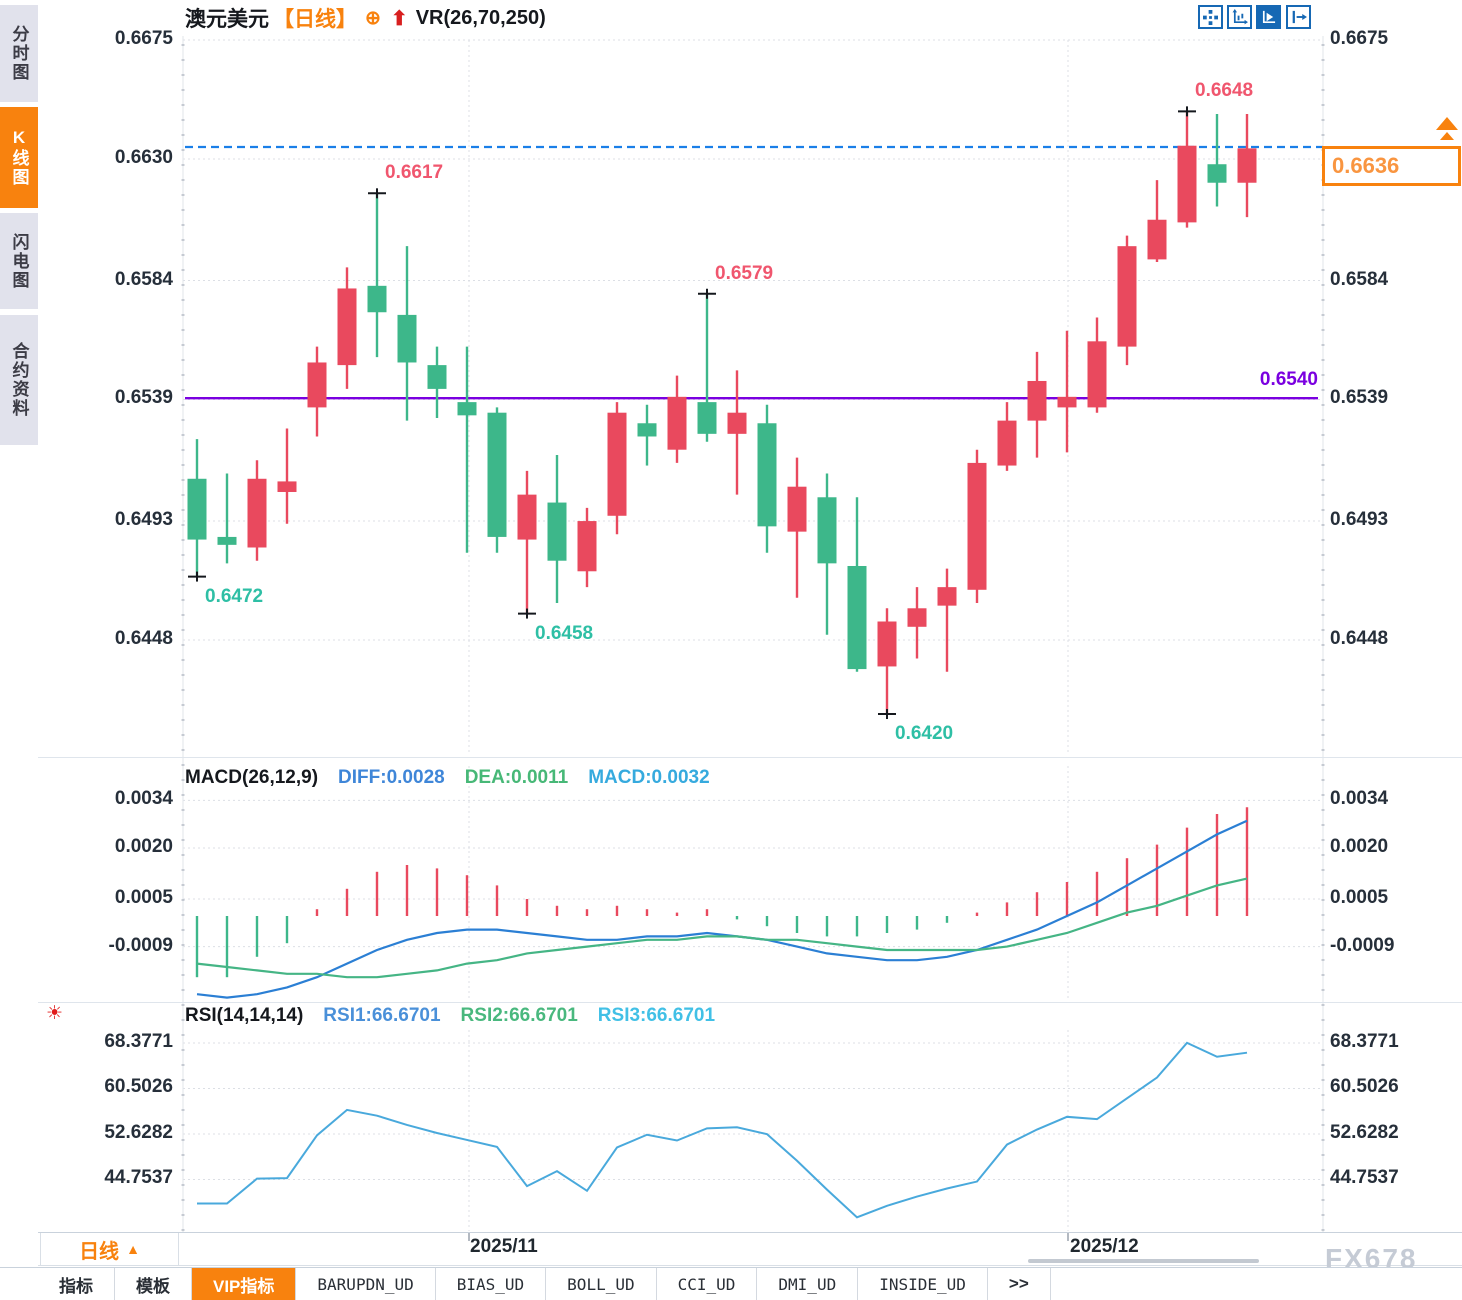 The width and height of the screenshot is (1462, 1300). What do you see at coordinates (1366, 165) in the screenshot?
I see `current-price-value: 0.6636` at bounding box center [1366, 165].